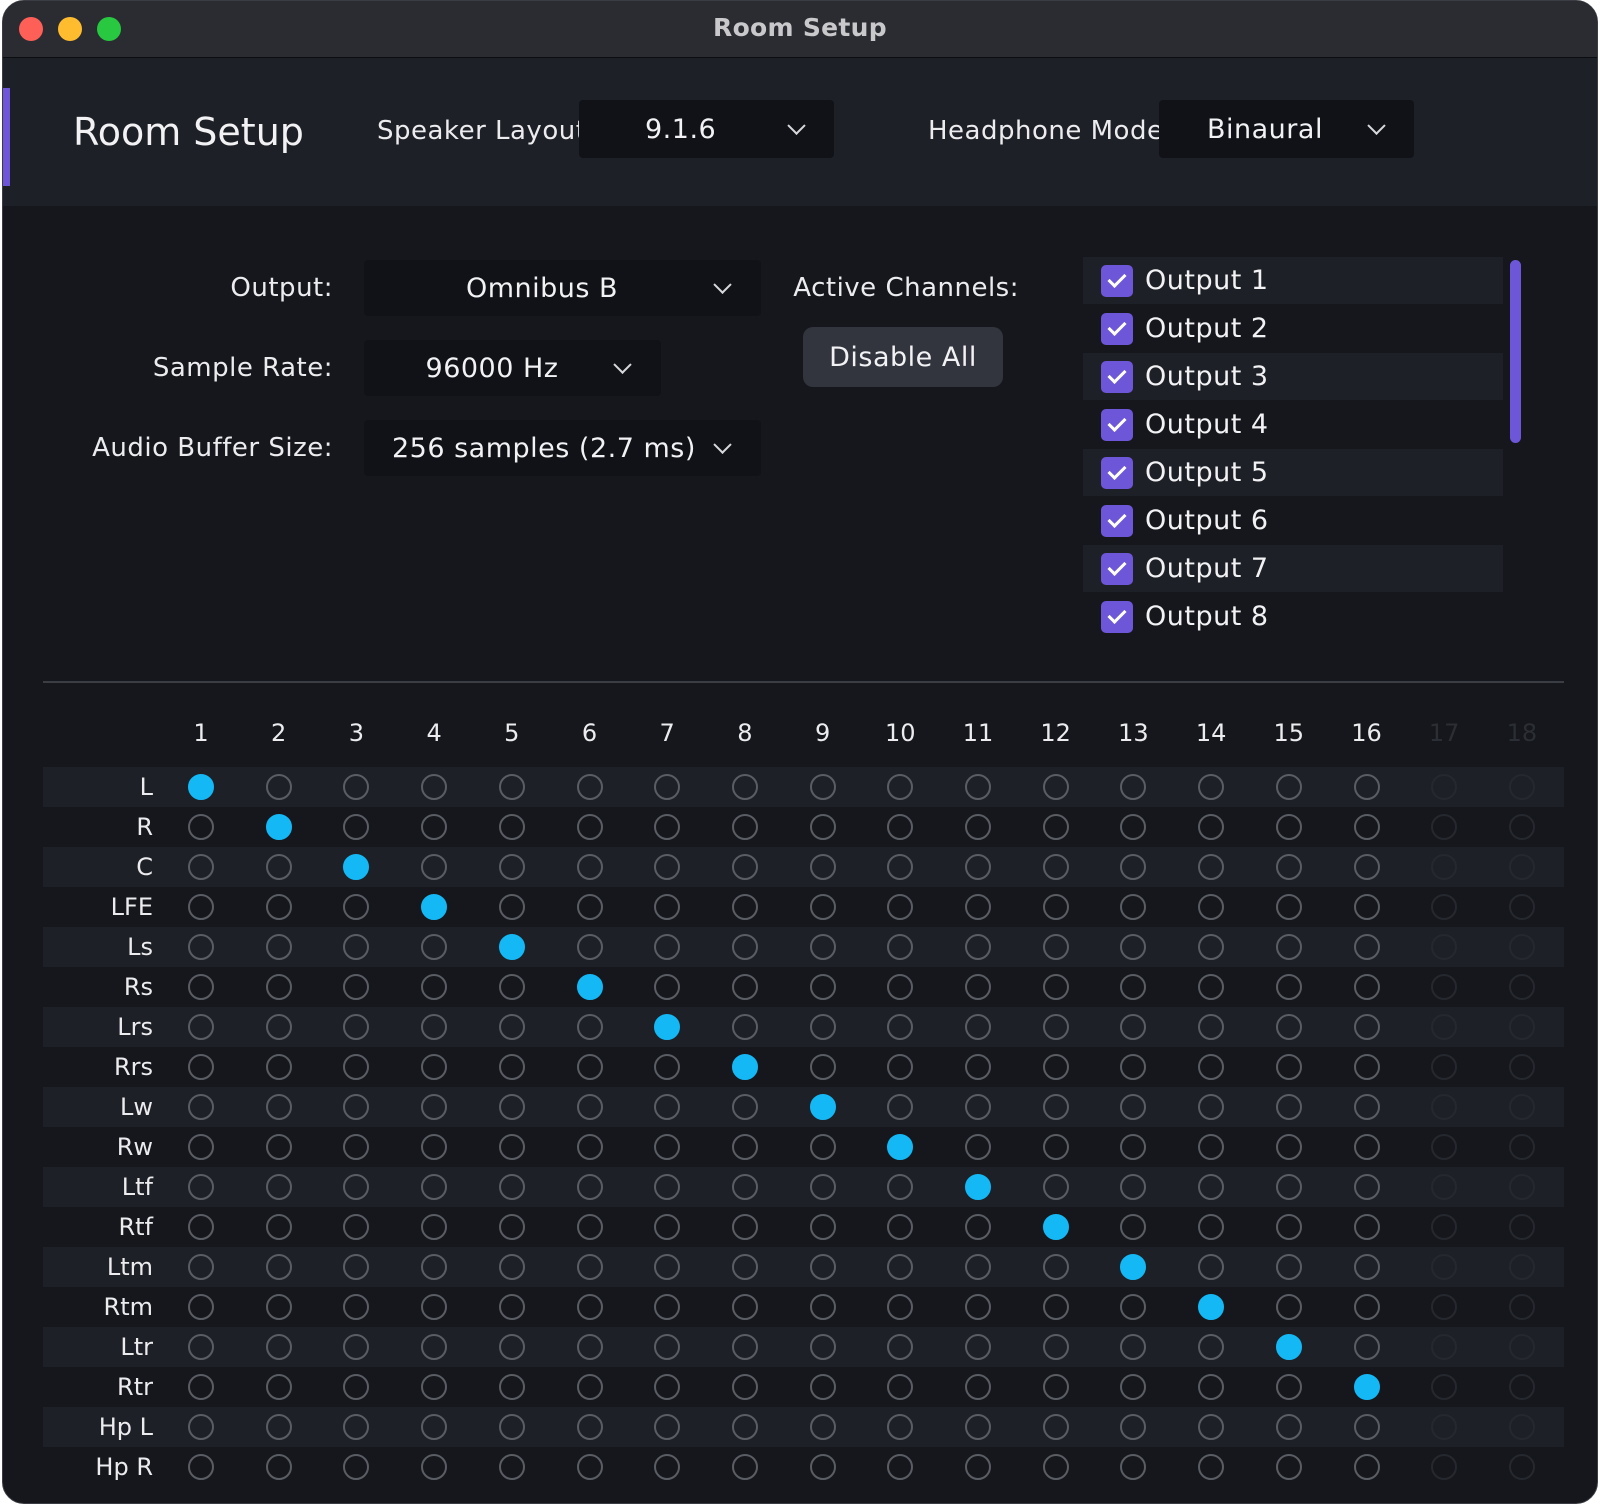  What do you see at coordinates (1293, 280) in the screenshot?
I see `channel-item: Output 1` at bounding box center [1293, 280].